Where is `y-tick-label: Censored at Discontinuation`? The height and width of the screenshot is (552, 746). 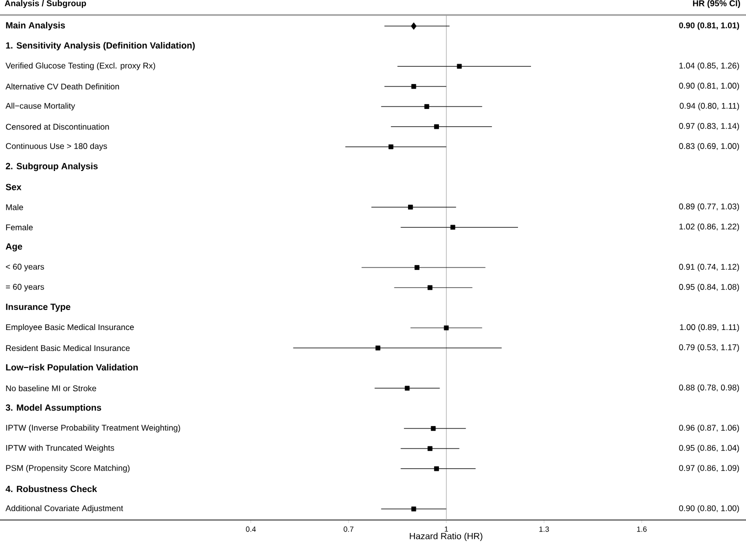
y-tick-label: Censored at Discontinuation is located at coordinates (57, 127).